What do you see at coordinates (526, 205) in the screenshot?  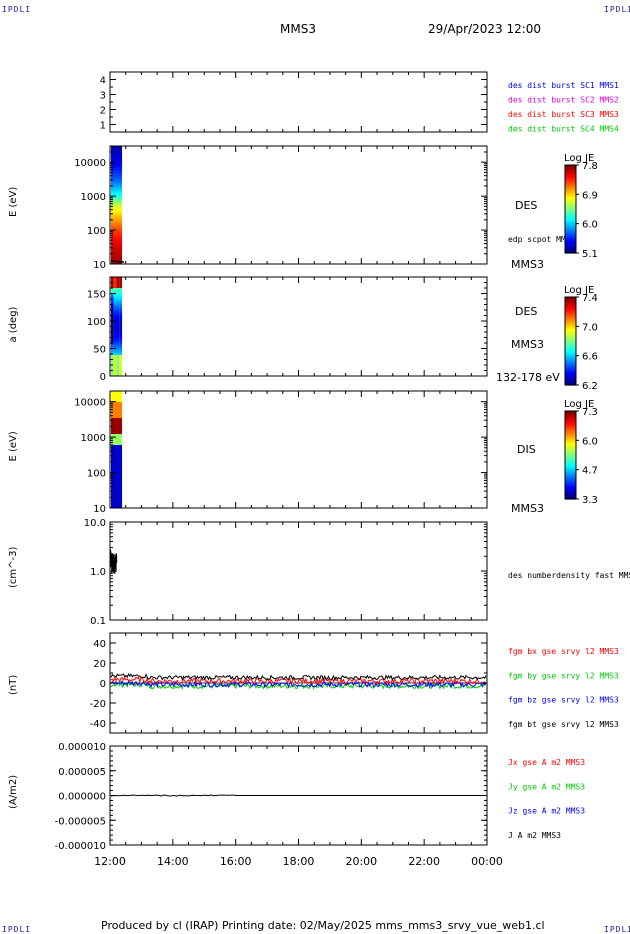 I see `panel-1-instrument-label: DES` at bounding box center [526, 205].